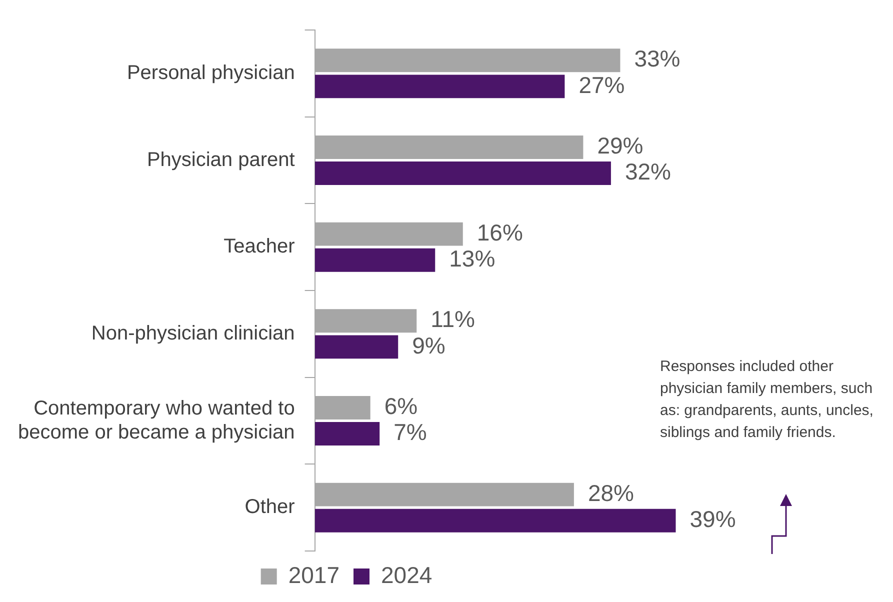  I want to click on y-tick-label: Non-physician clinician, so click(193, 333).